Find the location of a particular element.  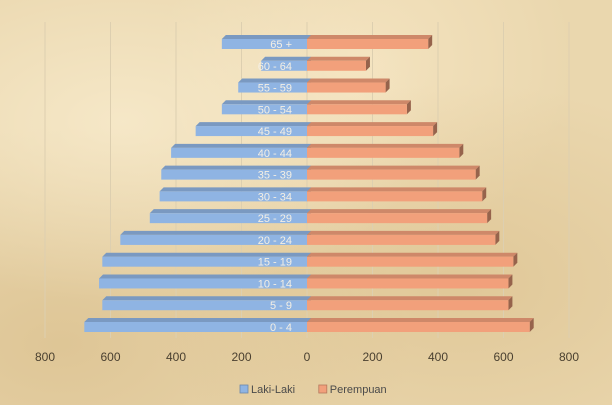

category-label: 15 - 19 is located at coordinates (275, 263).